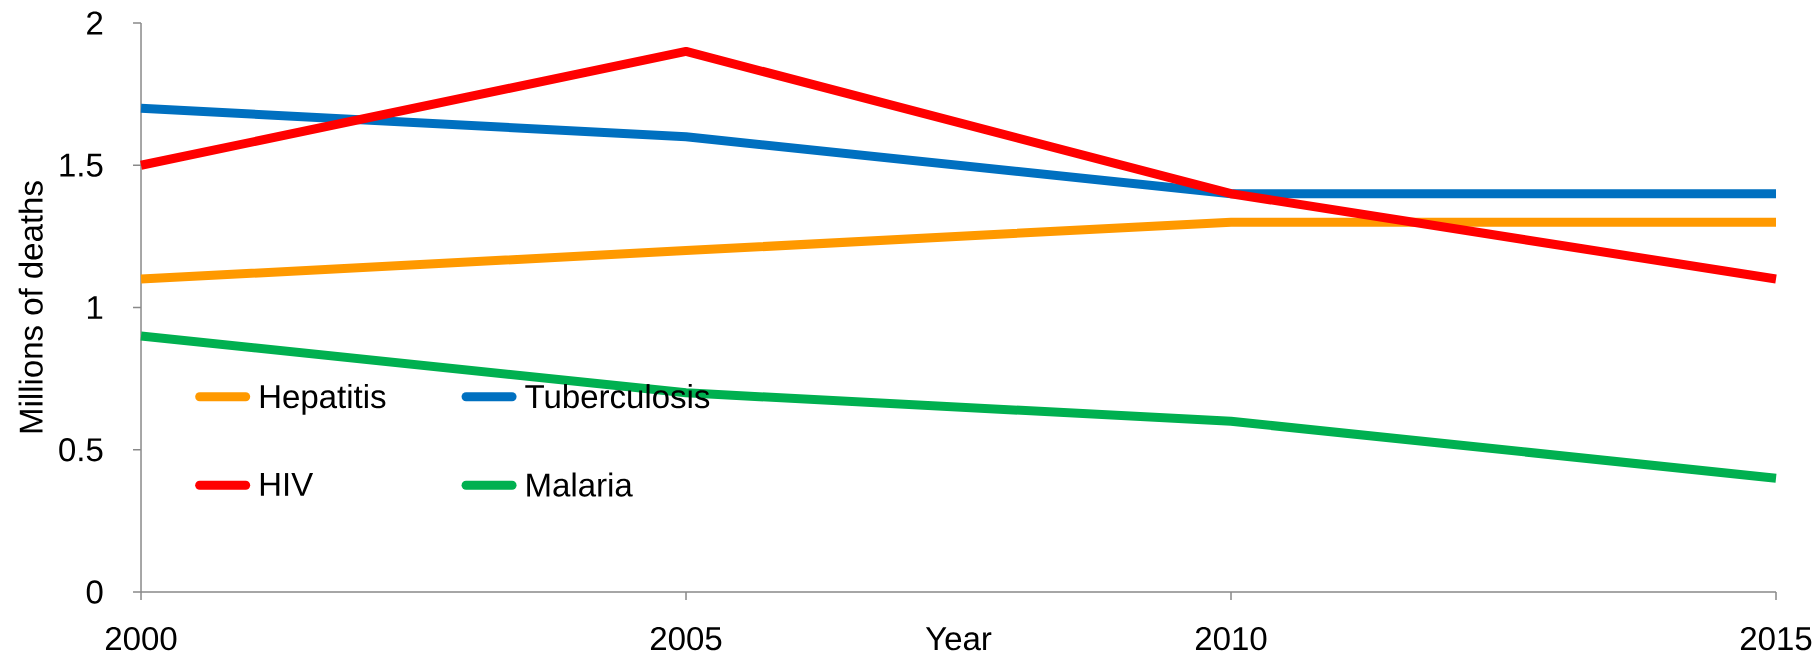  I want to click on x-tick-label: 2005, so click(686, 638).